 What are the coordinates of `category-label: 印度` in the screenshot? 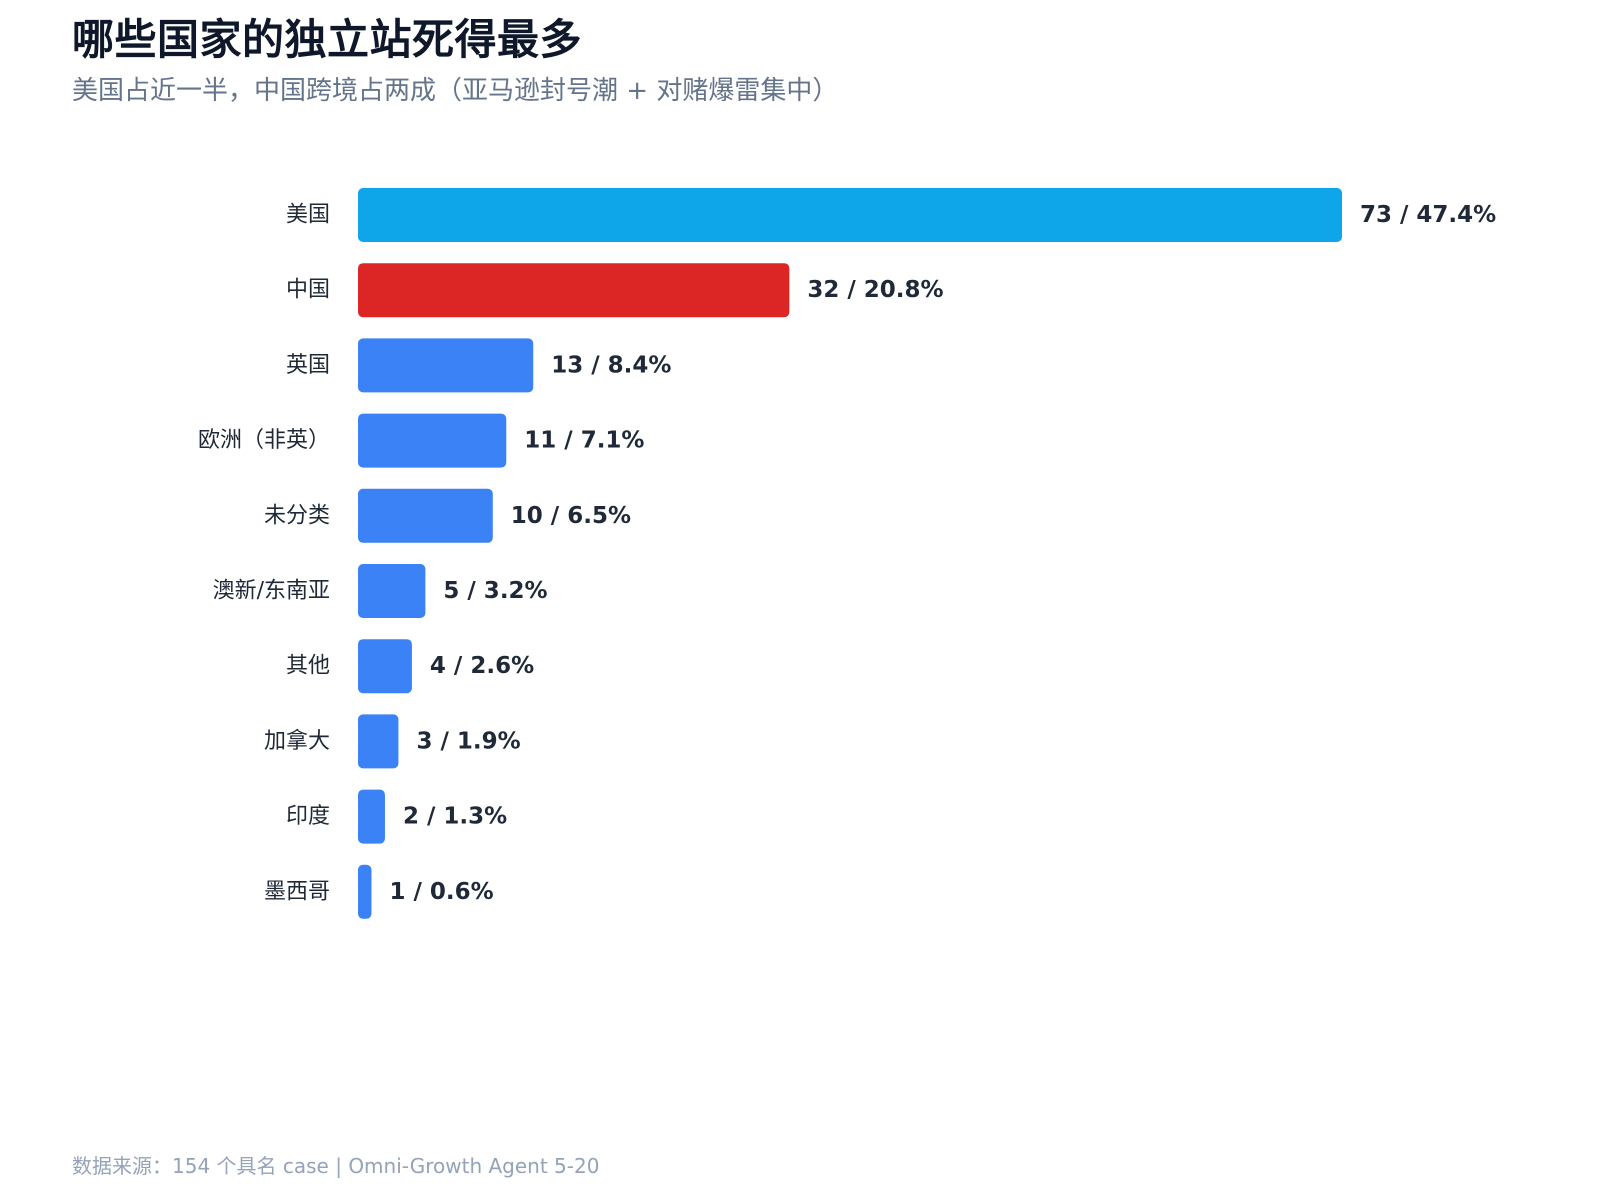 It's located at (308, 816).